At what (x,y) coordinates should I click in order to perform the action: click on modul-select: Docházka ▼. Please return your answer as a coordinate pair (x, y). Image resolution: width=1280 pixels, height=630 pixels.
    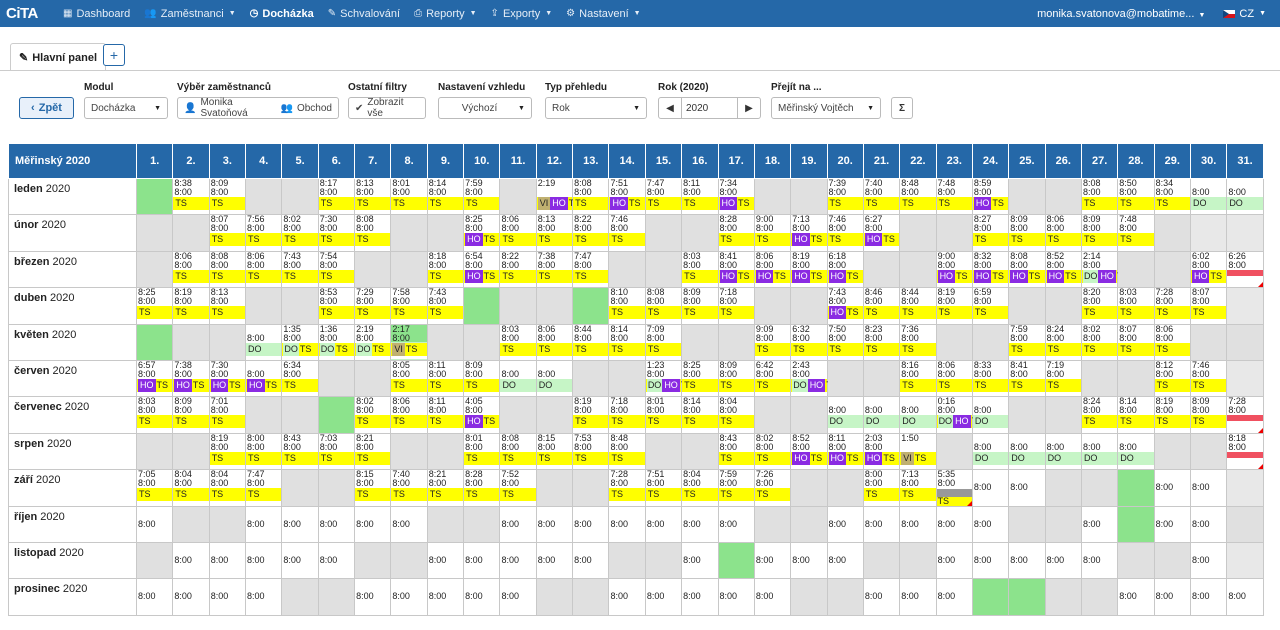
    Looking at the image, I should click on (126, 108).